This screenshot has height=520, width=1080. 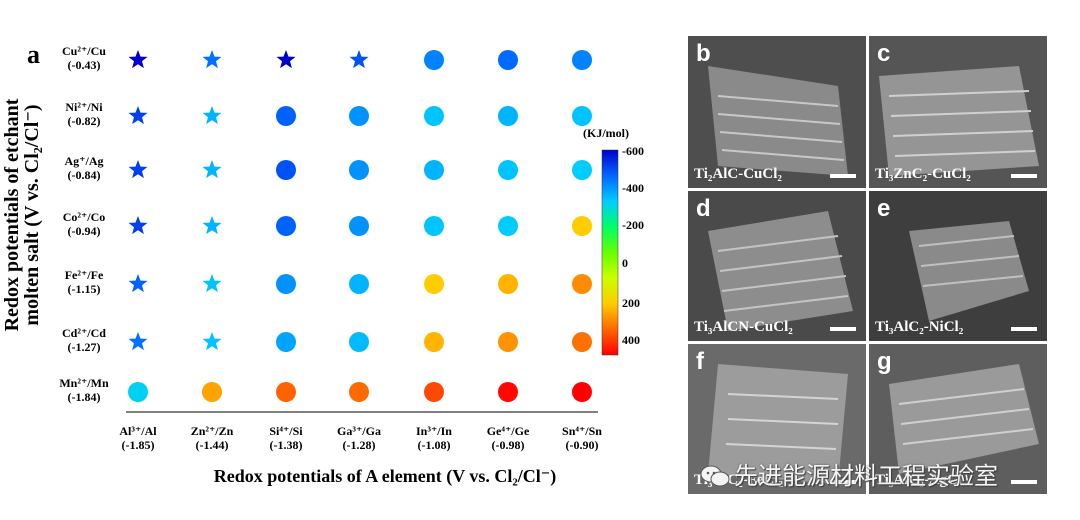 I want to click on y-tick-ion: Co²⁺/Co, so click(x=84, y=217).